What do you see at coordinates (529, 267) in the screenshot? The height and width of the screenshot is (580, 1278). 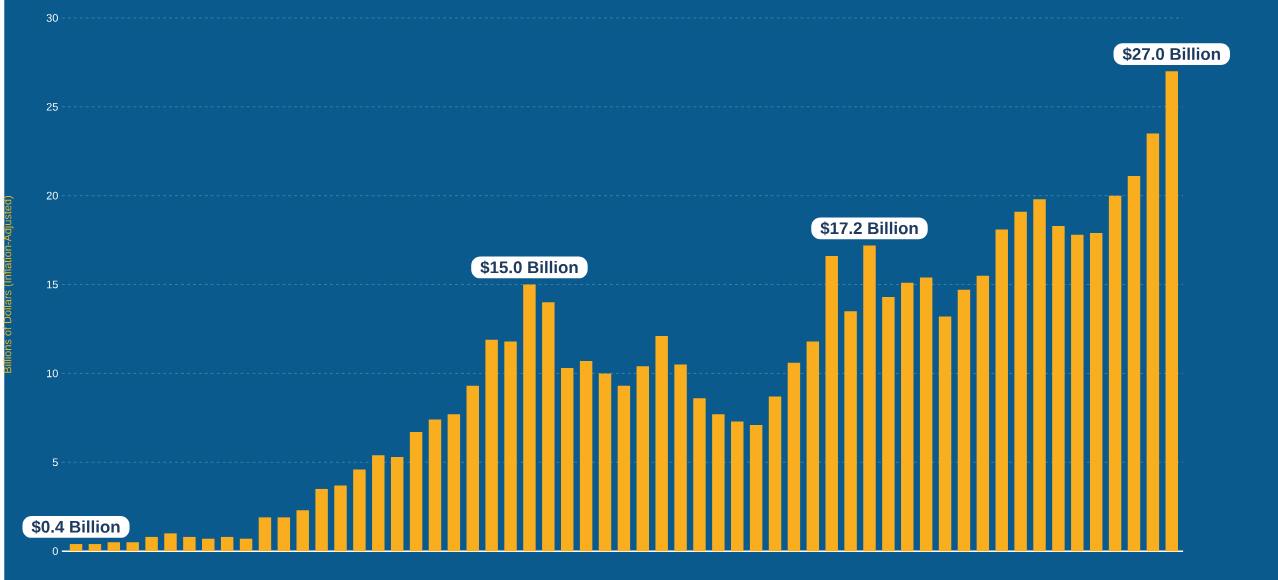 I see `data-label: $15.0 Billion` at bounding box center [529, 267].